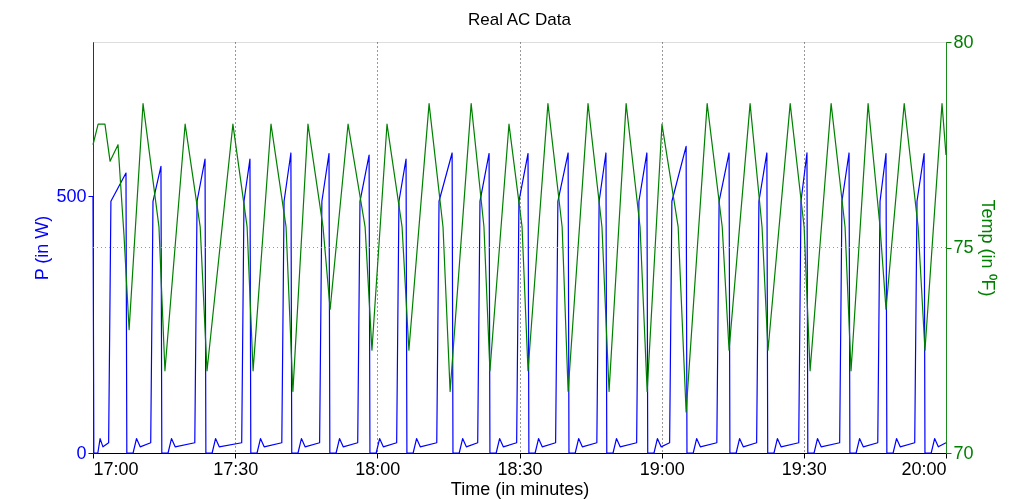 The image size is (1019, 499). I want to click on y2-tick-label: 80, so click(963, 41).